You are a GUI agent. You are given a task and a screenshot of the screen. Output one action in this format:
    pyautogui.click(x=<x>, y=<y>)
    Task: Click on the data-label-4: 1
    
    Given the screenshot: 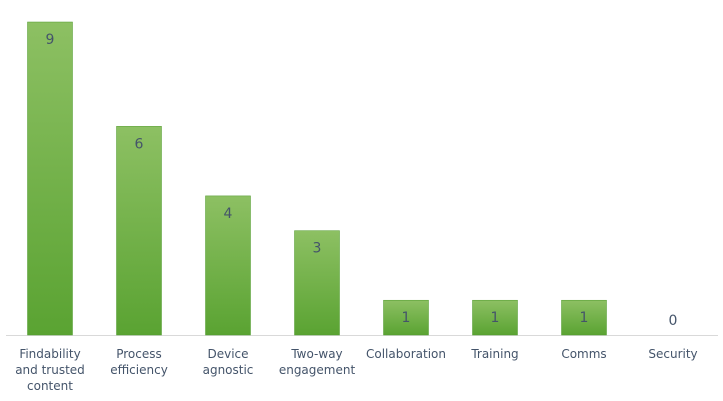 What is the action you would take?
    pyautogui.click(x=406, y=318)
    